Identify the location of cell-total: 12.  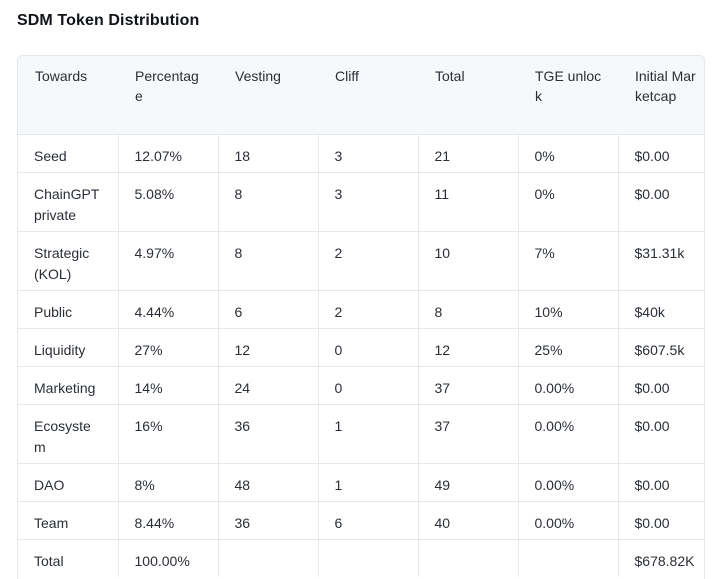
(467, 346).